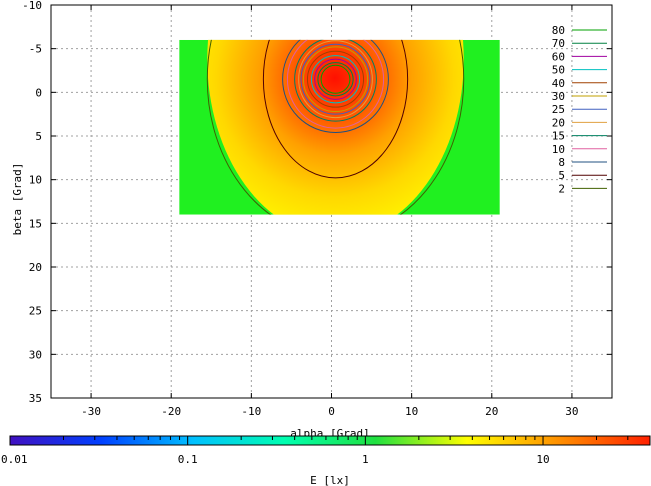 This screenshot has height=486, width=651. Describe the element at coordinates (326, 451) in the screenshot. I see `colorbar-ticks: 0.01 0.1 1 10` at that location.